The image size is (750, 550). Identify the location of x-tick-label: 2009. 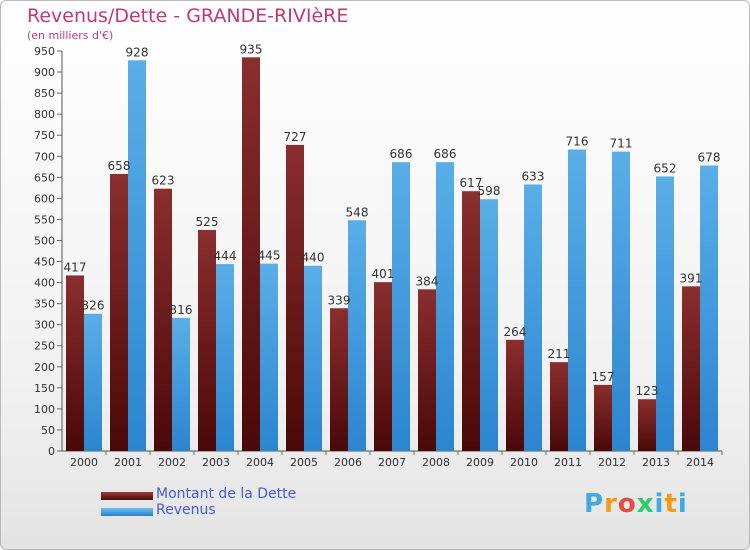
(480, 462).